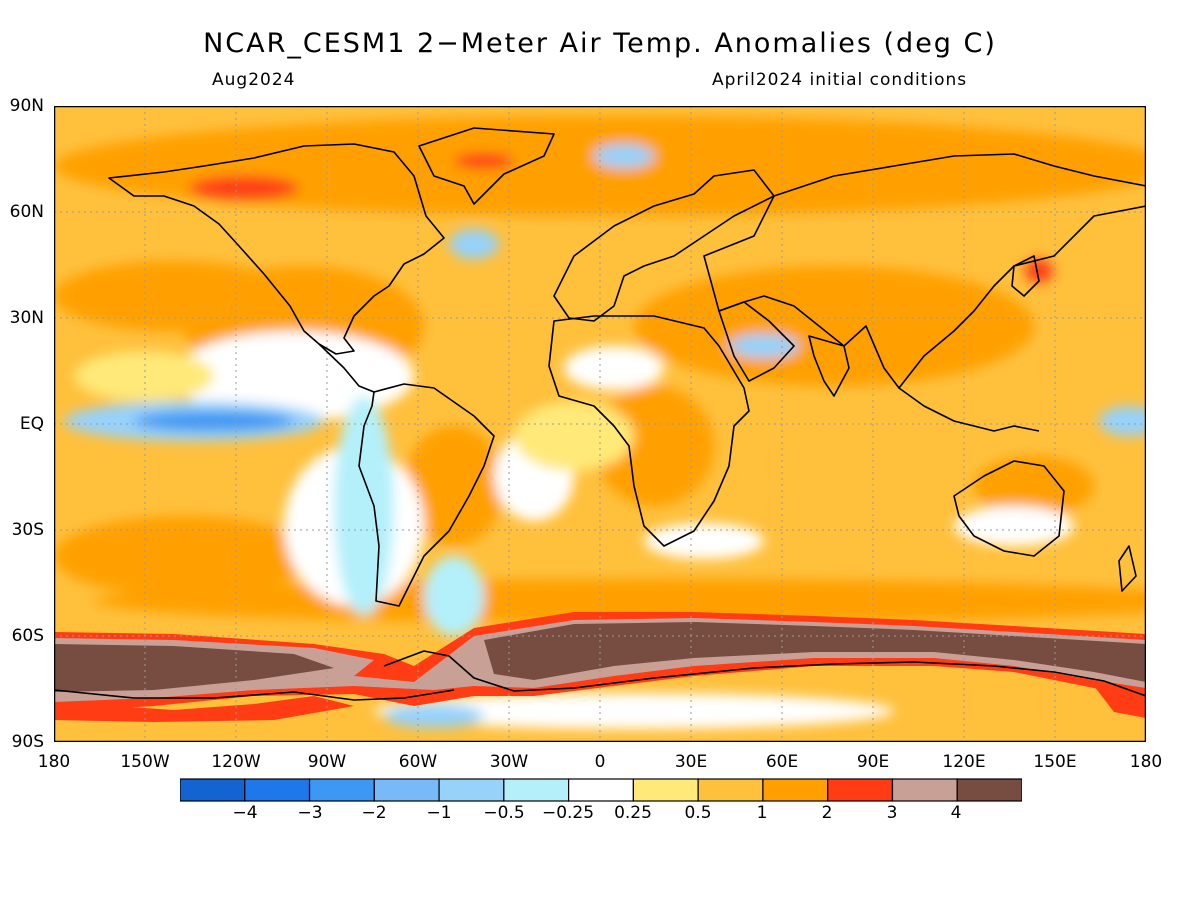 This screenshot has width=1200, height=900. What do you see at coordinates (236, 762) in the screenshot?
I see `lon-label-120w: 120W` at bounding box center [236, 762].